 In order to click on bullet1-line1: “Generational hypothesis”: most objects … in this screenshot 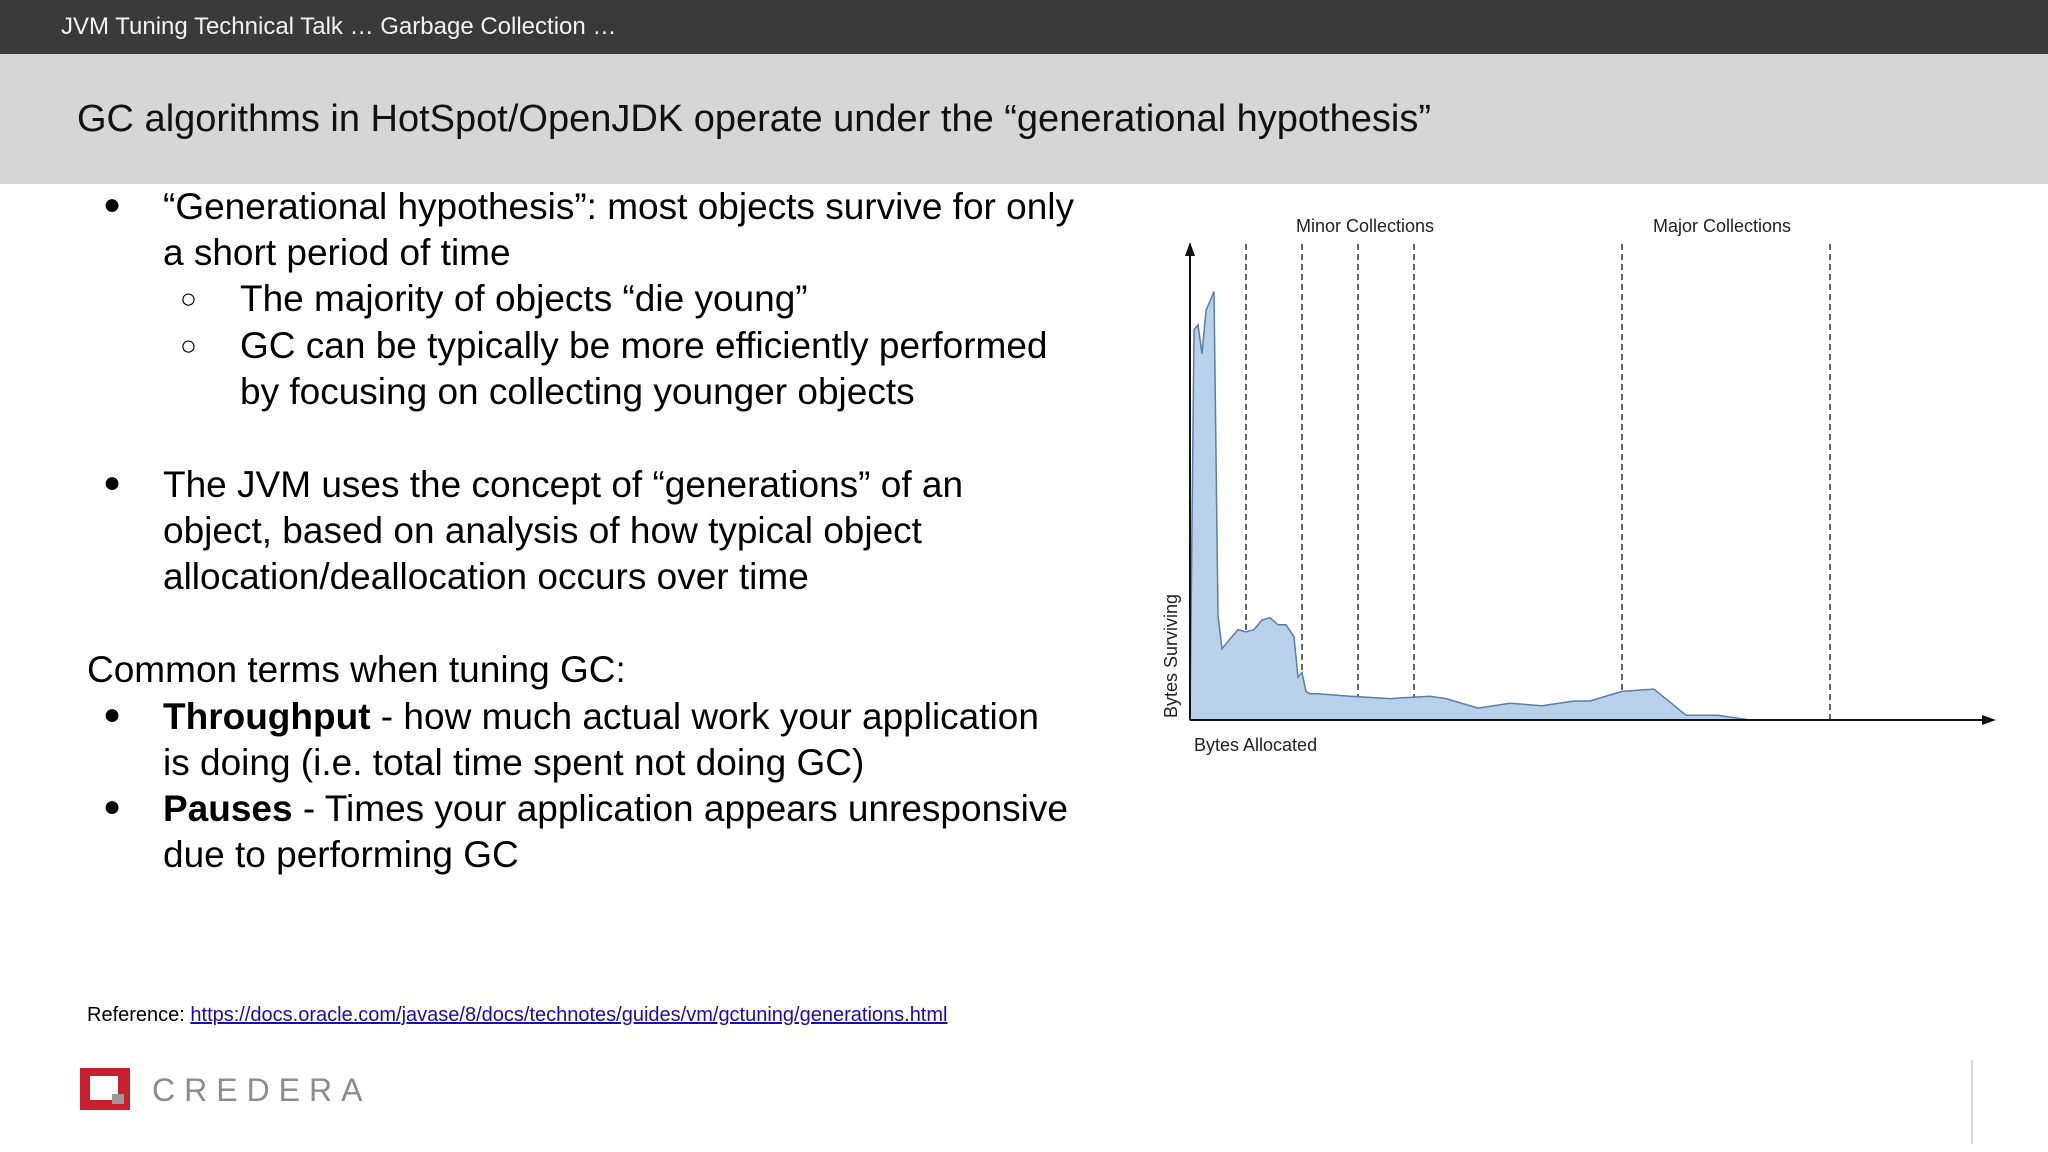, I will do `click(619, 206)`.